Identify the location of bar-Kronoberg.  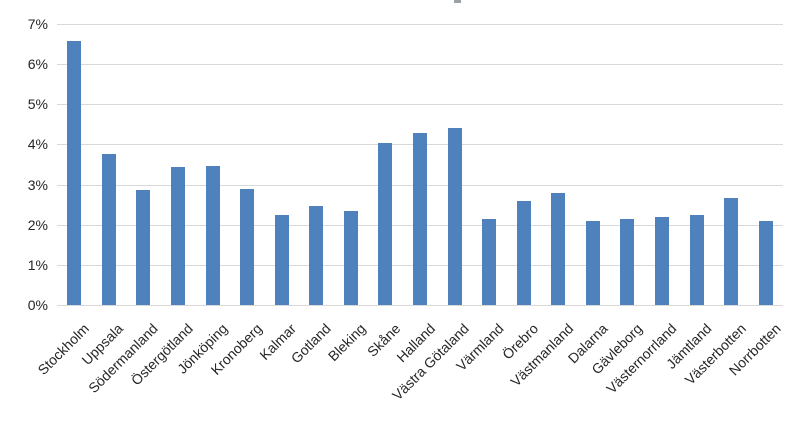
(247, 246).